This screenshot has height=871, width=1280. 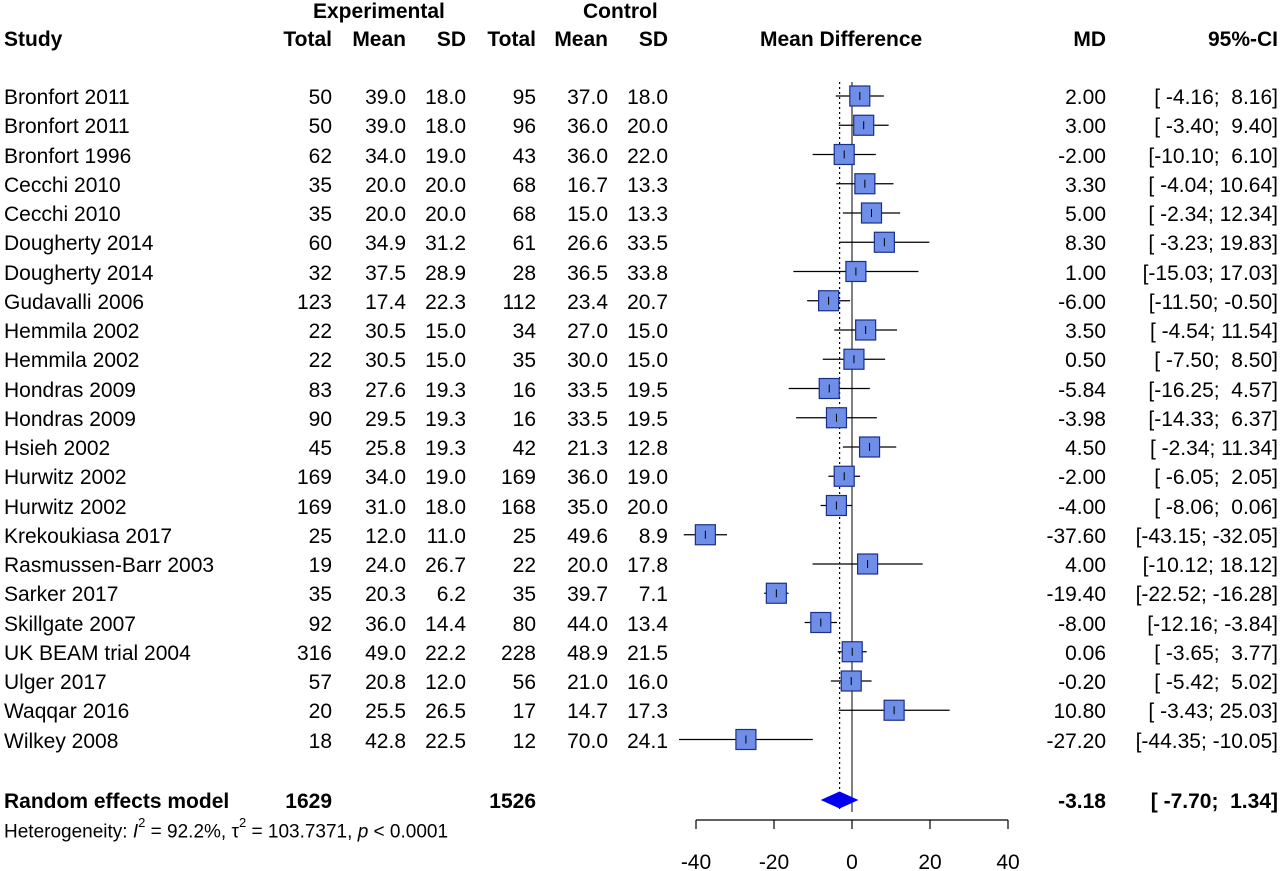 What do you see at coordinates (524, 595) in the screenshot?
I see `cell-c-total: 35` at bounding box center [524, 595].